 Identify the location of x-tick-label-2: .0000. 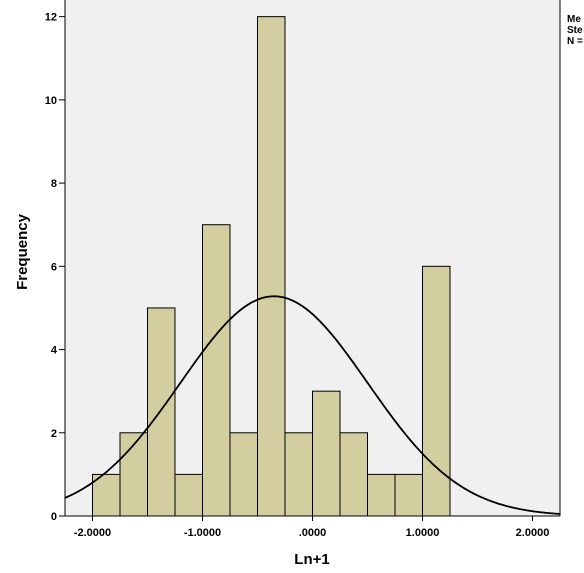
(313, 533).